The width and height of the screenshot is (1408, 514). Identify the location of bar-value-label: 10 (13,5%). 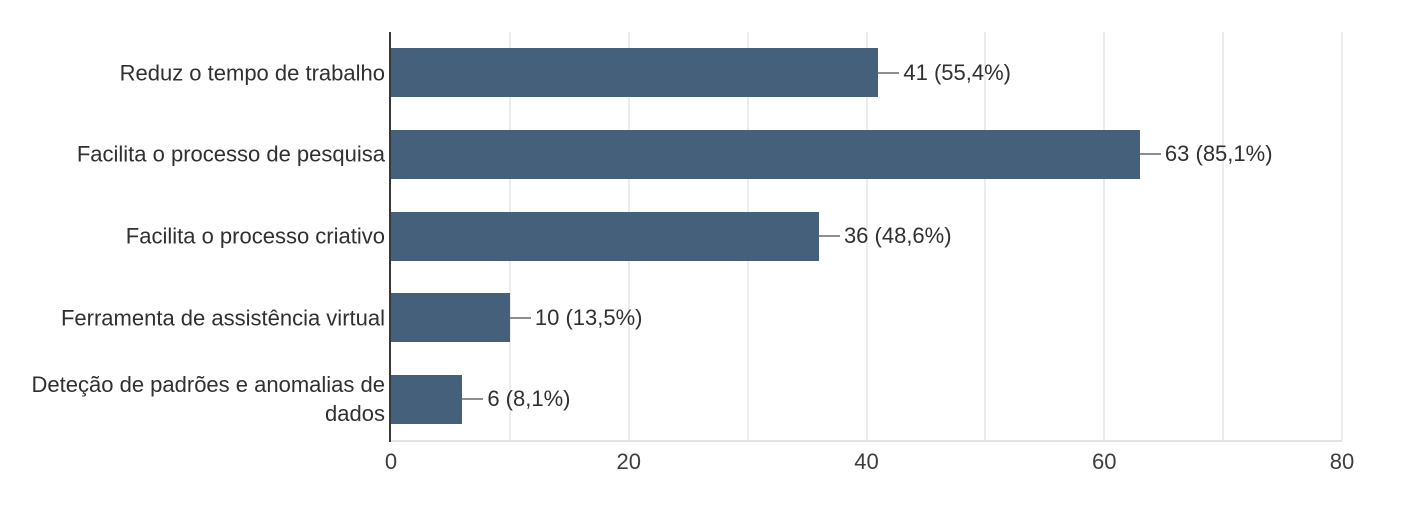
(588, 317).